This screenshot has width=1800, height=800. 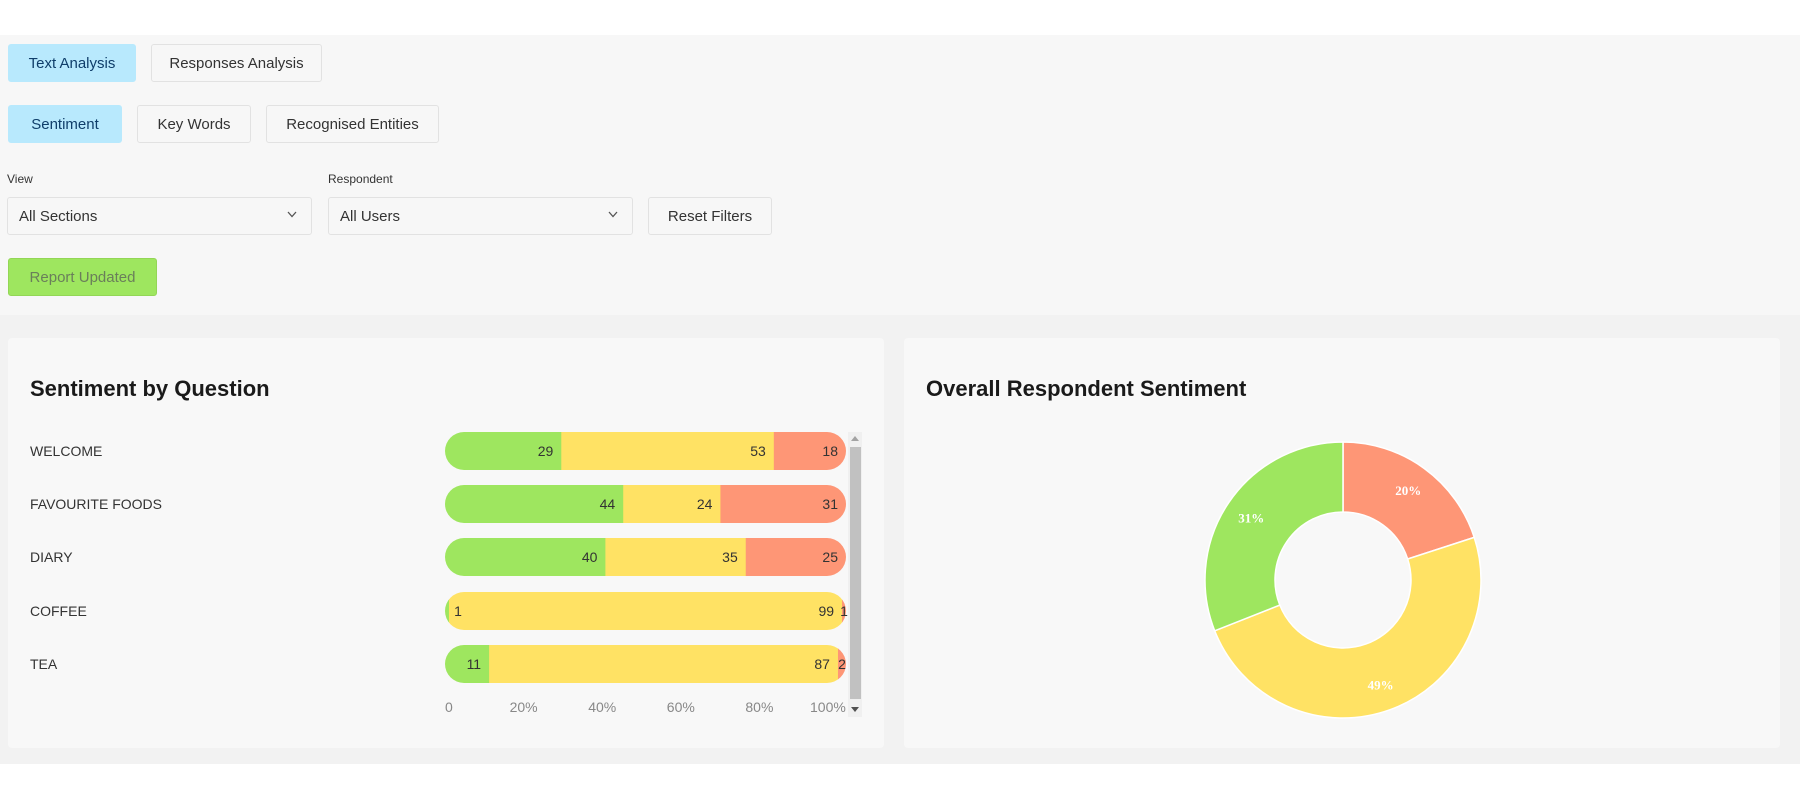 I want to click on scroll-up-arrow-icon, so click(x=855, y=438).